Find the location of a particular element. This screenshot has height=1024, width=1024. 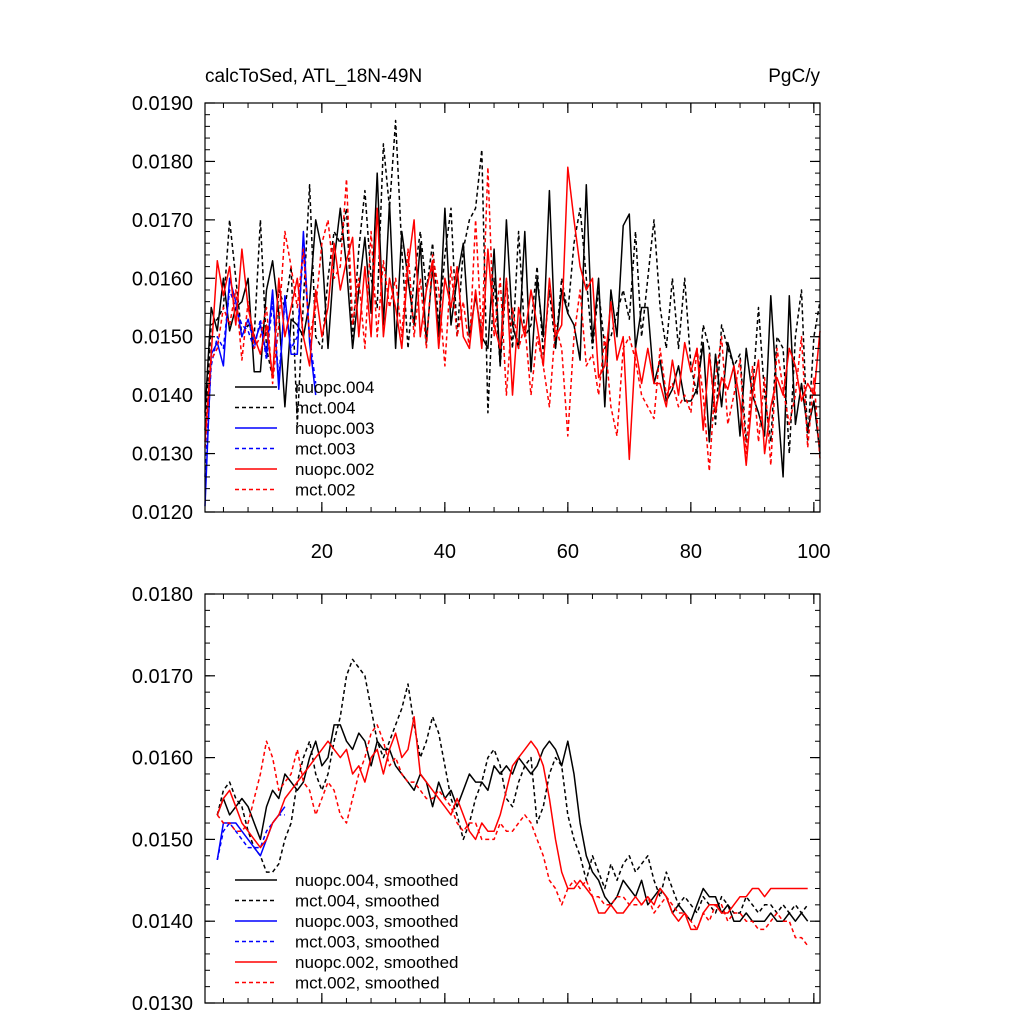

legend-label: mct.004, smoothed is located at coordinates (367, 901).